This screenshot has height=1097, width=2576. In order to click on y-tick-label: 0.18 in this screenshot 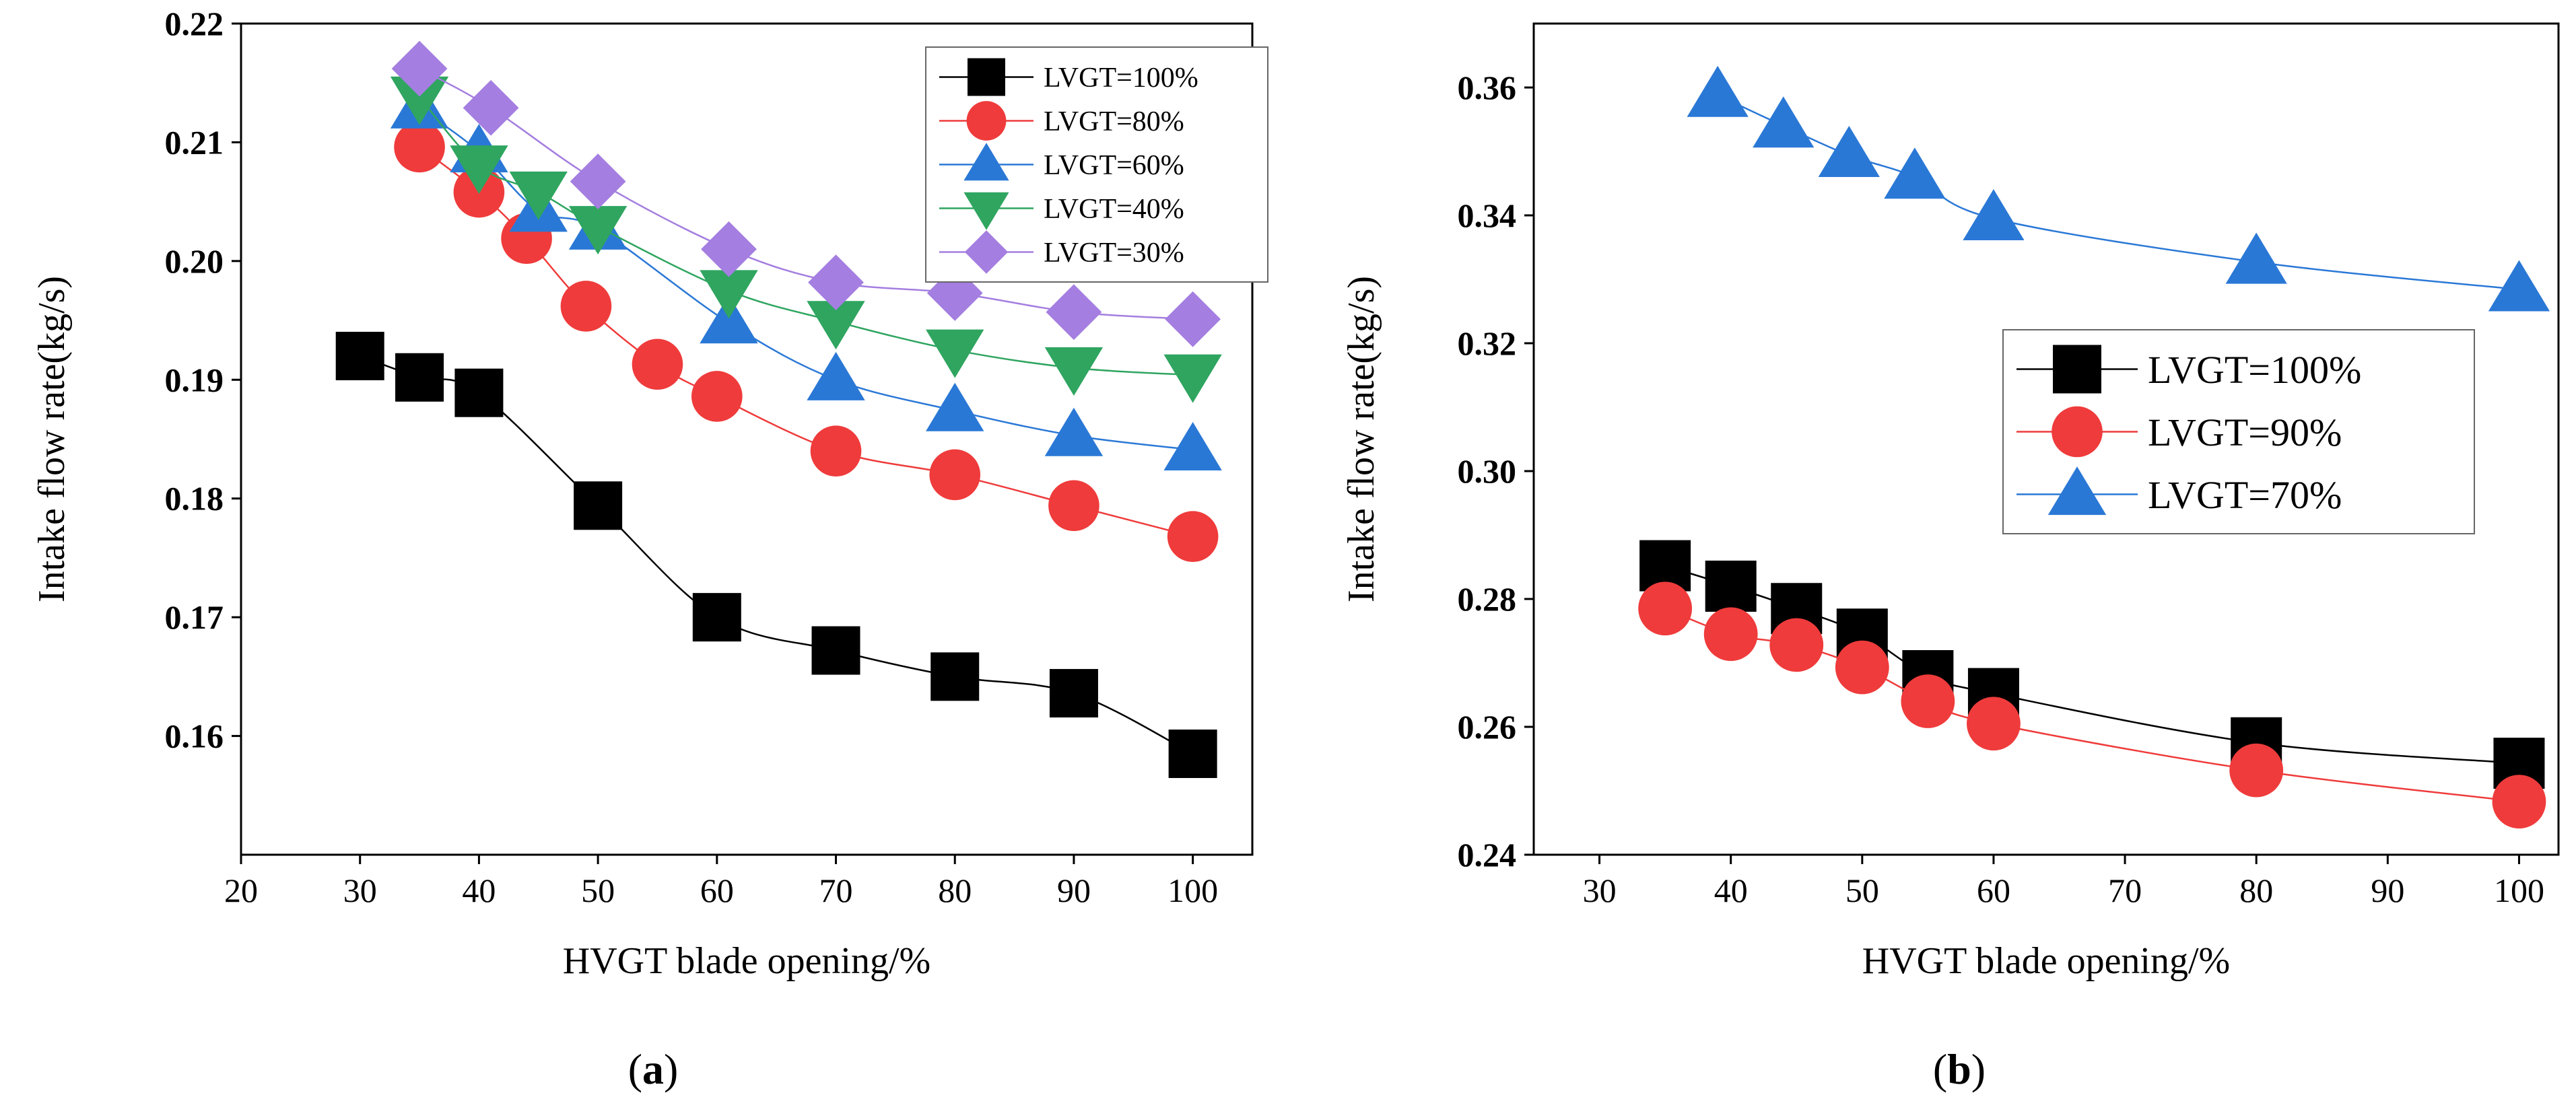, I will do `click(194, 499)`.